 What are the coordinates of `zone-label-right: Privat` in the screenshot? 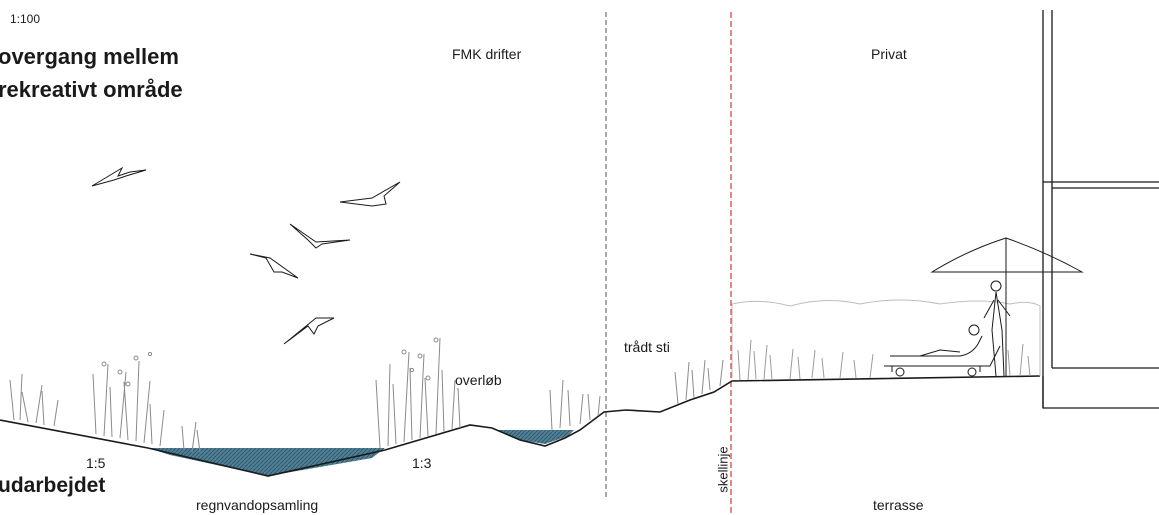 It's located at (889, 54).